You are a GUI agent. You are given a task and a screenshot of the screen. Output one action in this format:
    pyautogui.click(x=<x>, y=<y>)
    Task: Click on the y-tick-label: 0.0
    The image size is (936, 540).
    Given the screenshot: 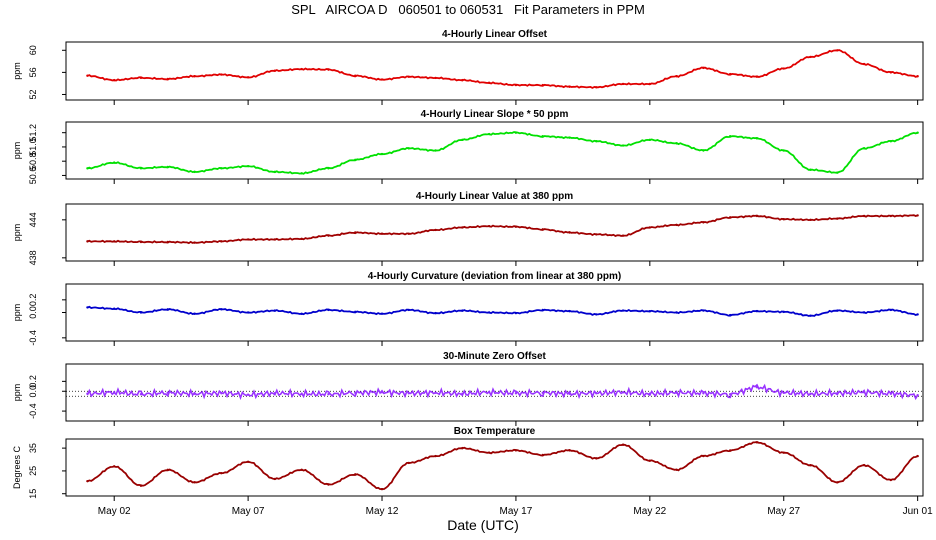 What is the action you would take?
    pyautogui.click(x=33, y=391)
    